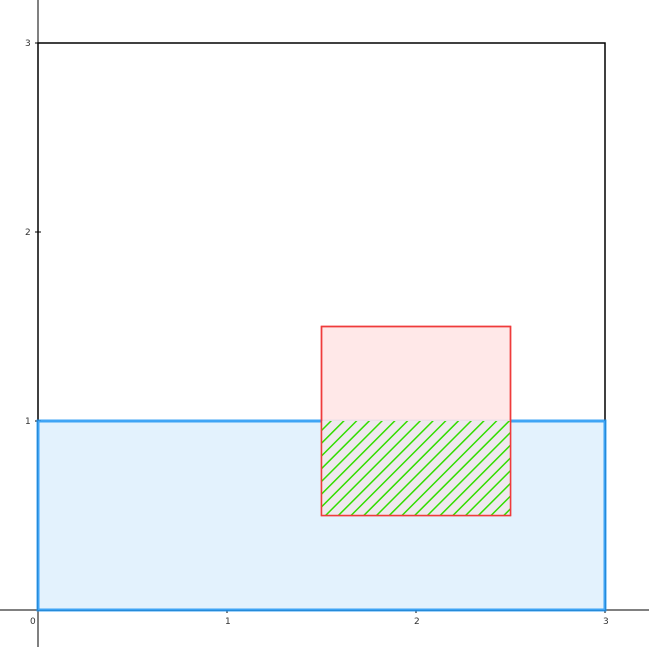  Describe the element at coordinates (416, 468) in the screenshot. I see `intersection-hatched` at that location.